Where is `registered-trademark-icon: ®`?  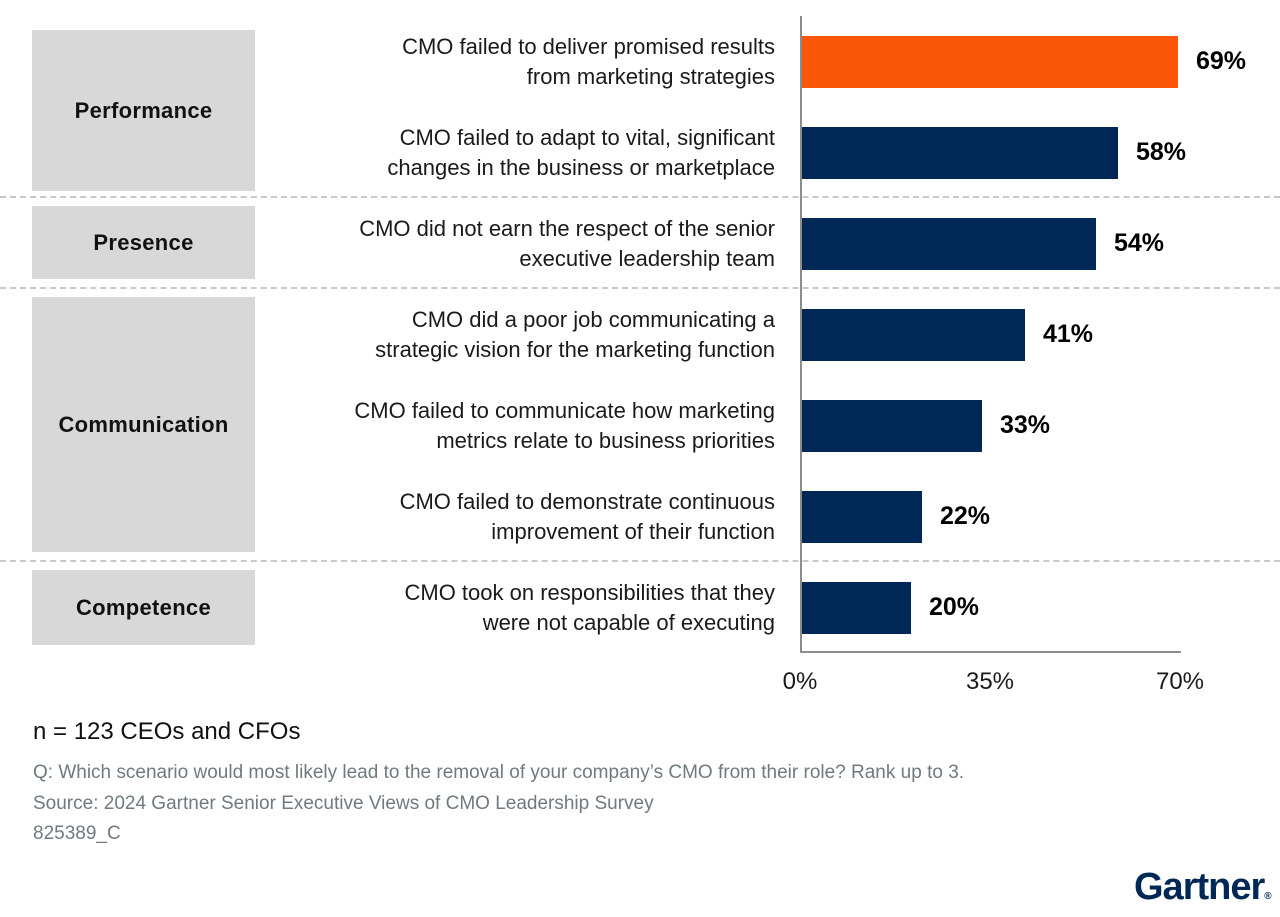
registered-trademark-icon: ® is located at coordinates (1268, 896).